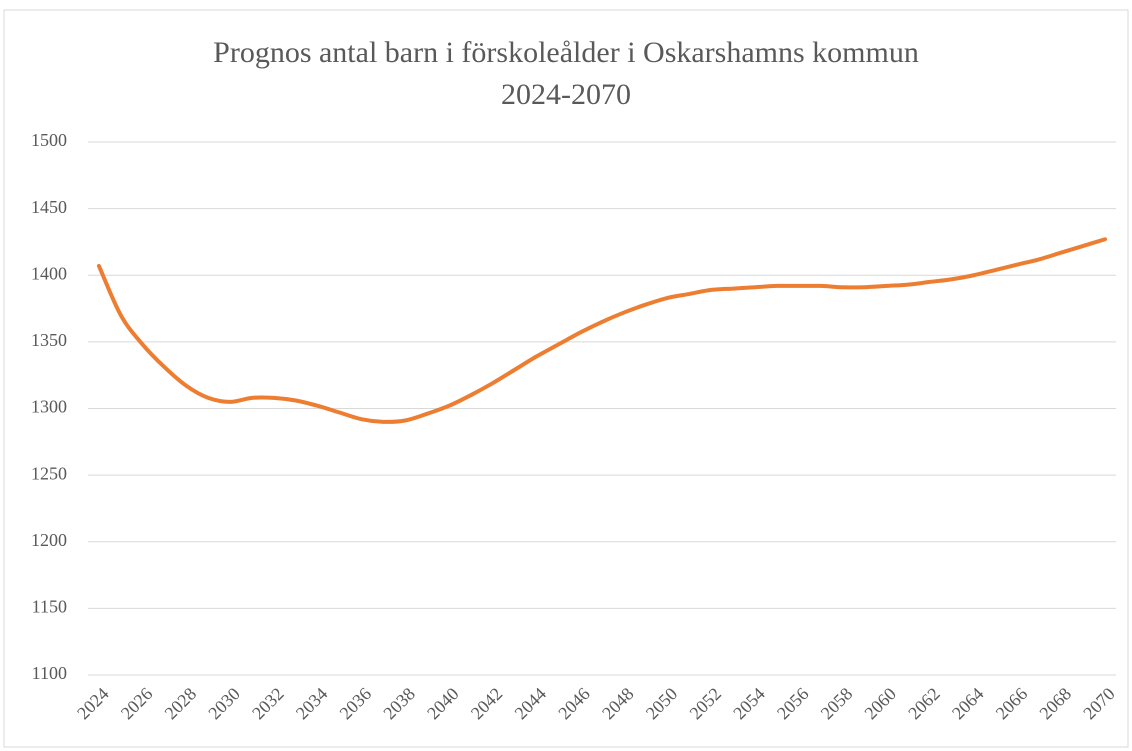  What do you see at coordinates (566, 94) in the screenshot?
I see `chart-title: 2024-2070` at bounding box center [566, 94].